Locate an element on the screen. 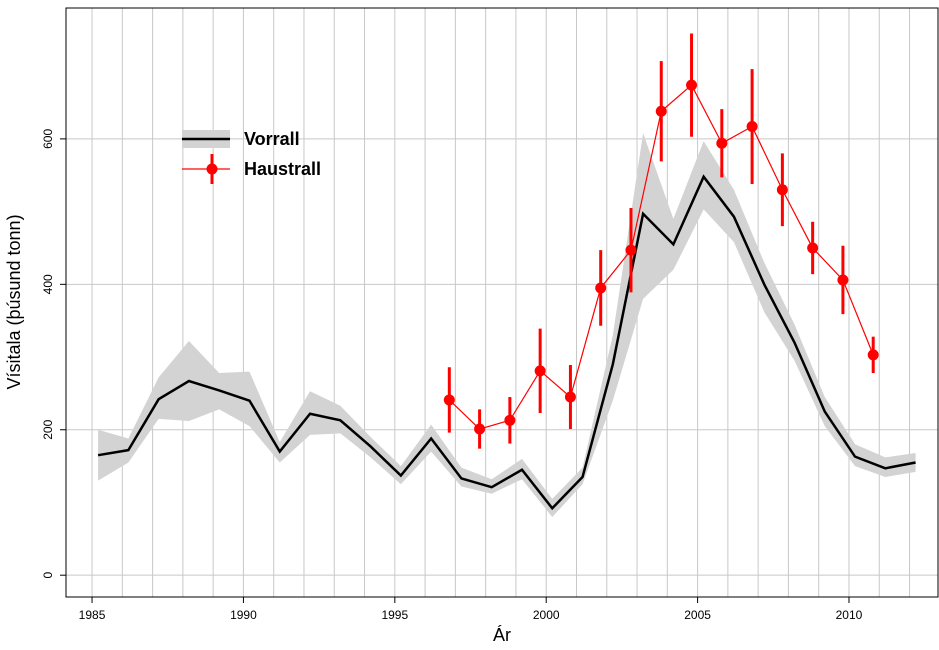  x-axis-label: Ár is located at coordinates (502, 635).